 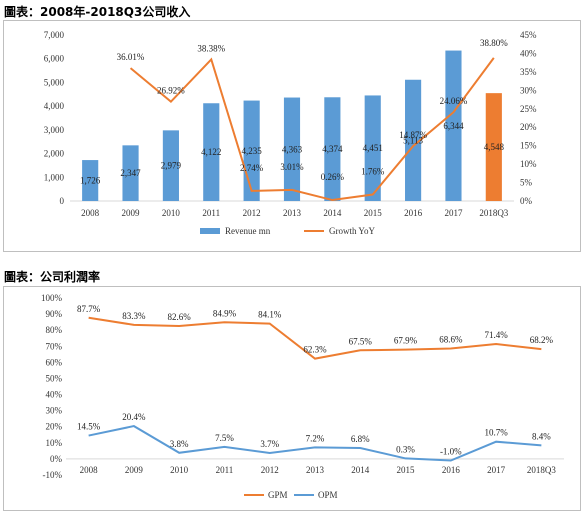 What do you see at coordinates (252, 151) in the screenshot?
I see `revenue-data-label: 4,235` at bounding box center [252, 151].